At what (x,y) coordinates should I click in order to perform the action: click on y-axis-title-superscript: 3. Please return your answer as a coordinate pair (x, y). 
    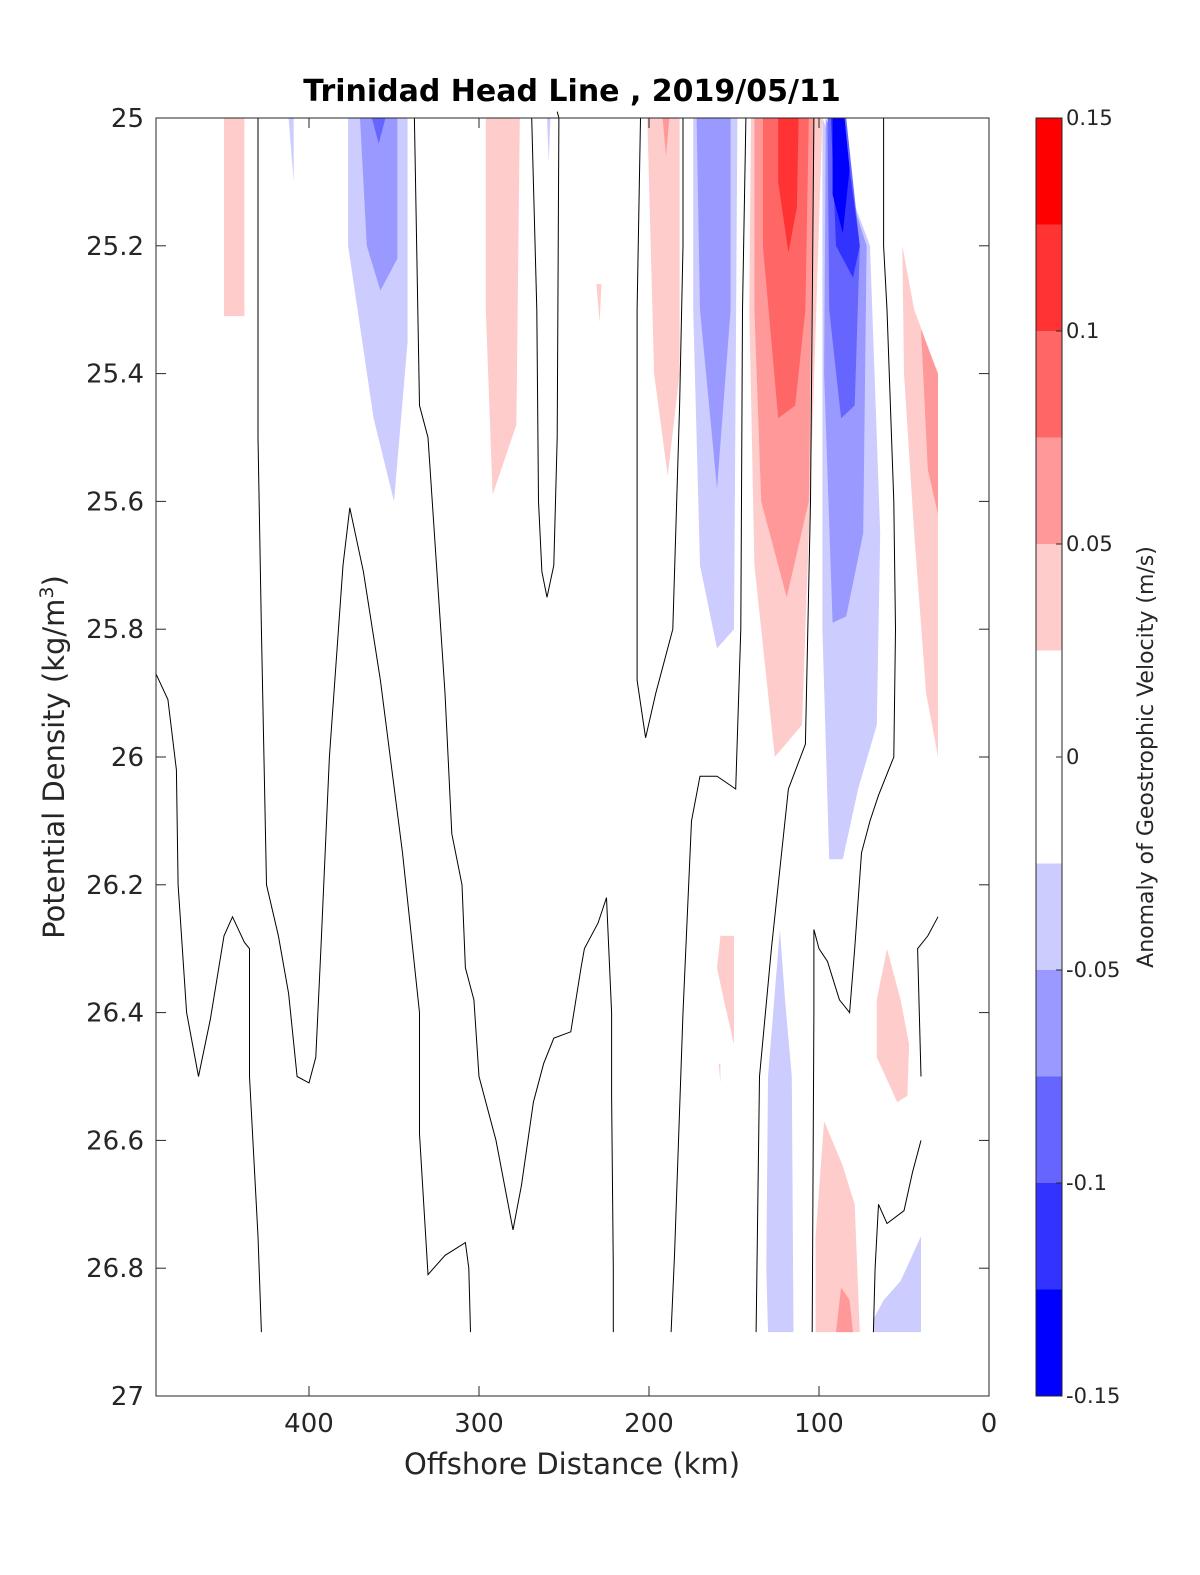
    Looking at the image, I should click on (47, 592).